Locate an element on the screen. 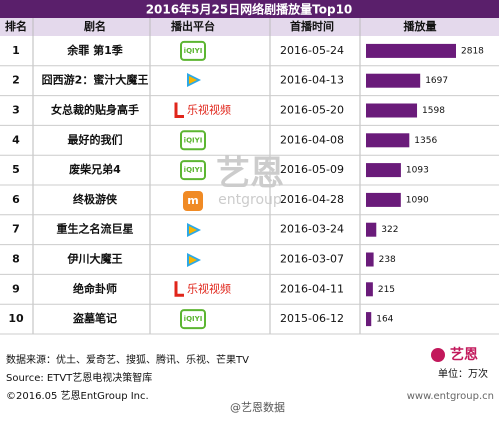 Image resolution: width=499 pixels, height=426 pixels. column-header: 排名 is located at coordinates (16, 26).